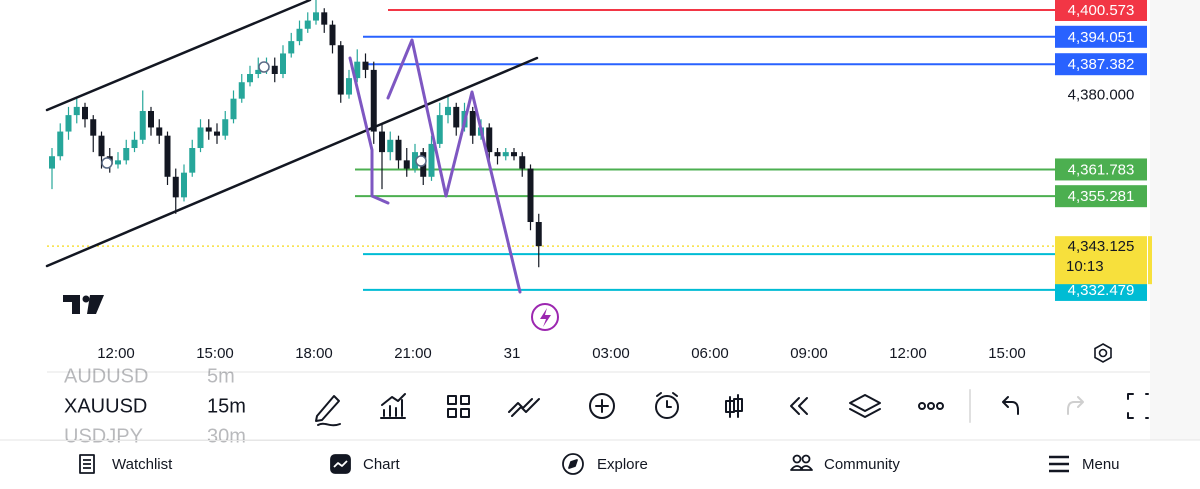  Describe the element at coordinates (178, 56) in the screenshot. I see `trendline` at that location.